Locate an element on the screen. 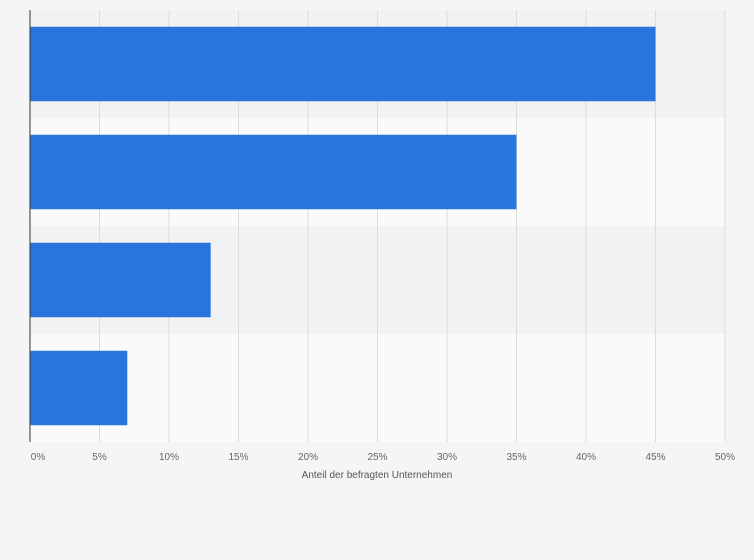 The width and height of the screenshot is (754, 560). x-tick-label: 30% is located at coordinates (447, 457).